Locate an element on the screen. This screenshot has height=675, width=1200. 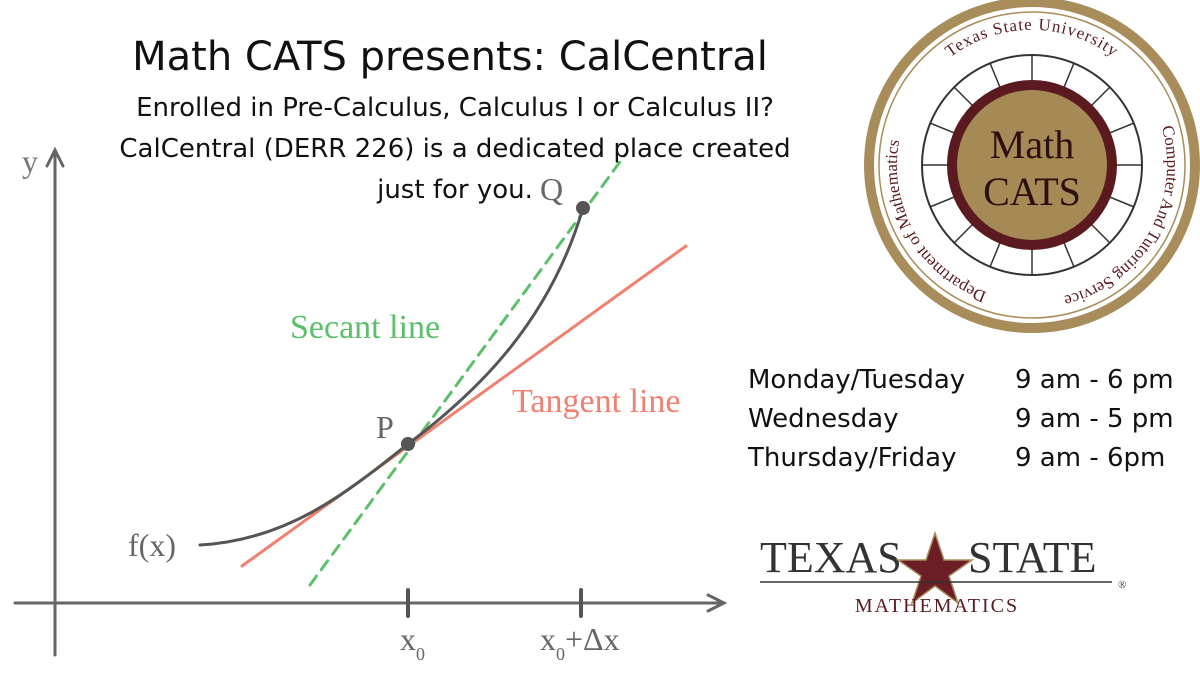
day: Monday/Tuesday is located at coordinates (856, 380).